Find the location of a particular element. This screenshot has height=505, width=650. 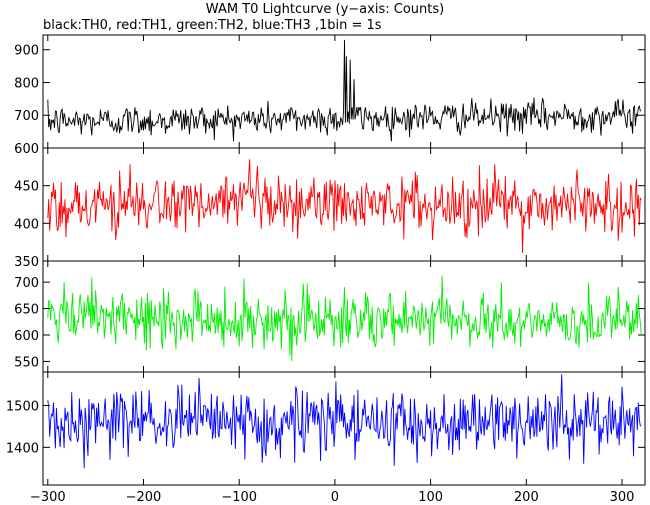

y-tick-label: 550 is located at coordinates (26, 362).